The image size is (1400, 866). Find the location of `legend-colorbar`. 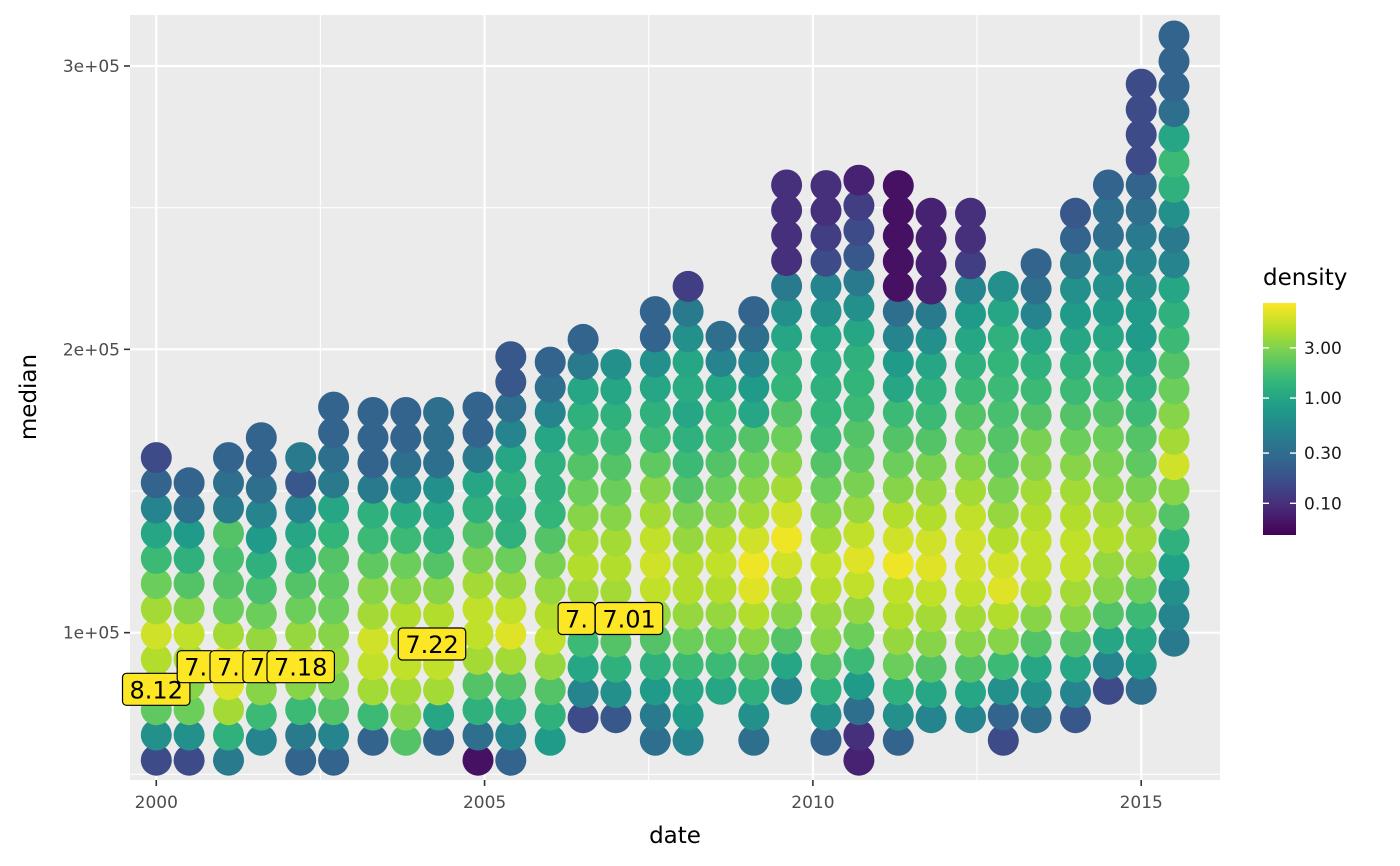

legend-colorbar is located at coordinates (1279, 419).